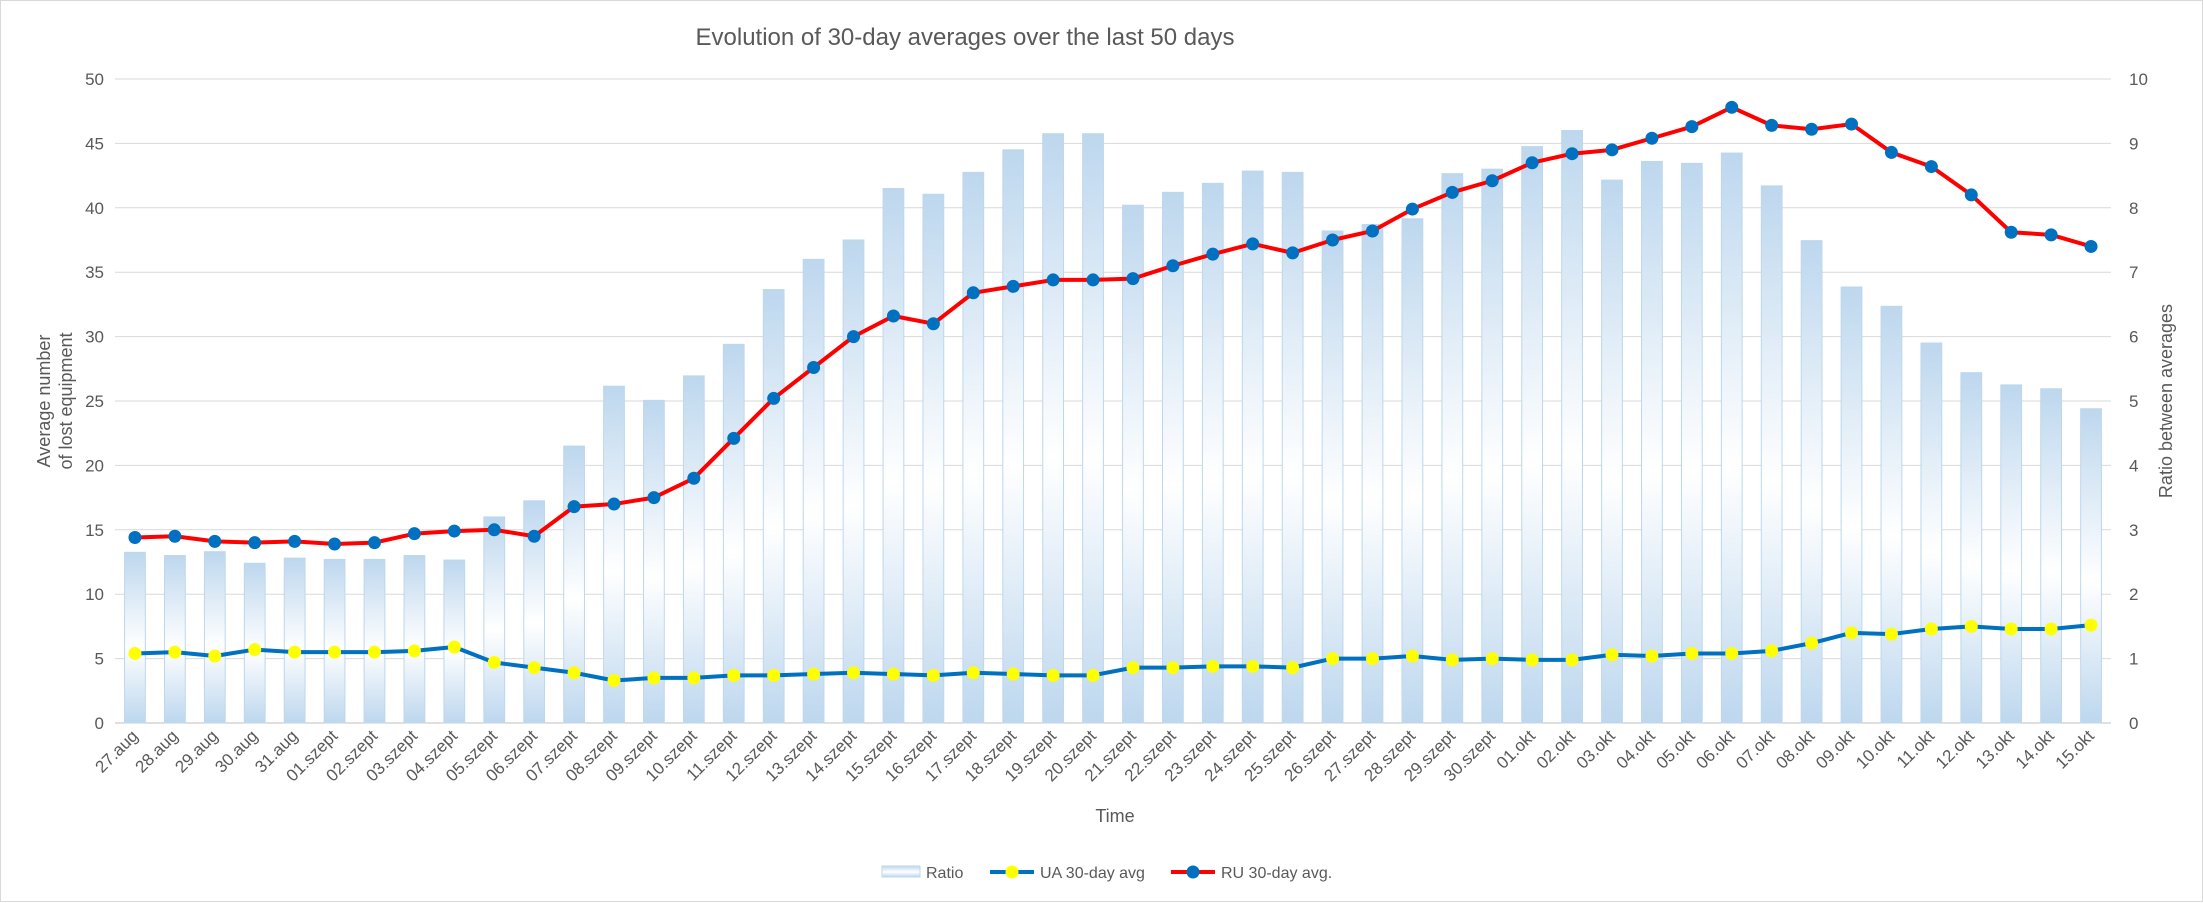 The height and width of the screenshot is (903, 2203). Describe the element at coordinates (94, 401) in the screenshot. I see `left-tick-label: 25` at that location.